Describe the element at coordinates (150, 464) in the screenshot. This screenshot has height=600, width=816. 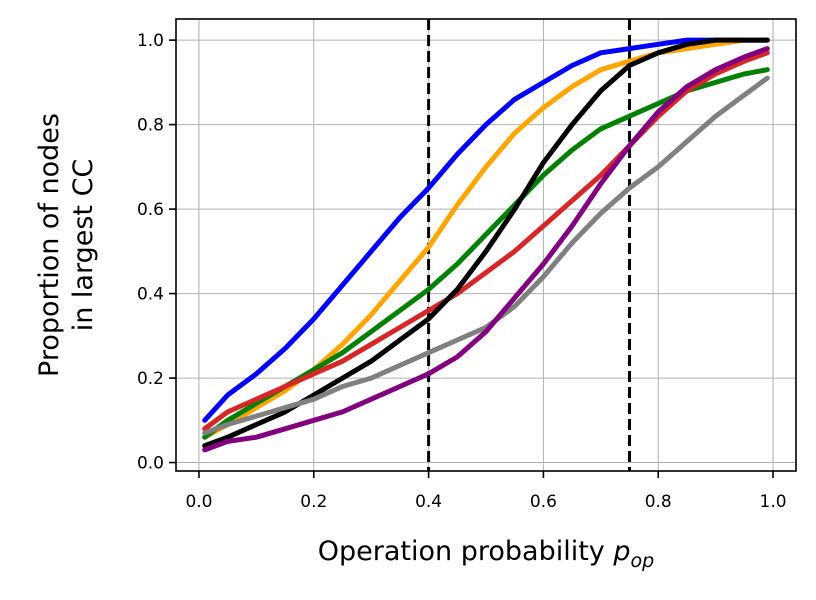
I see `y-tick-label-0: 0.0` at that location.